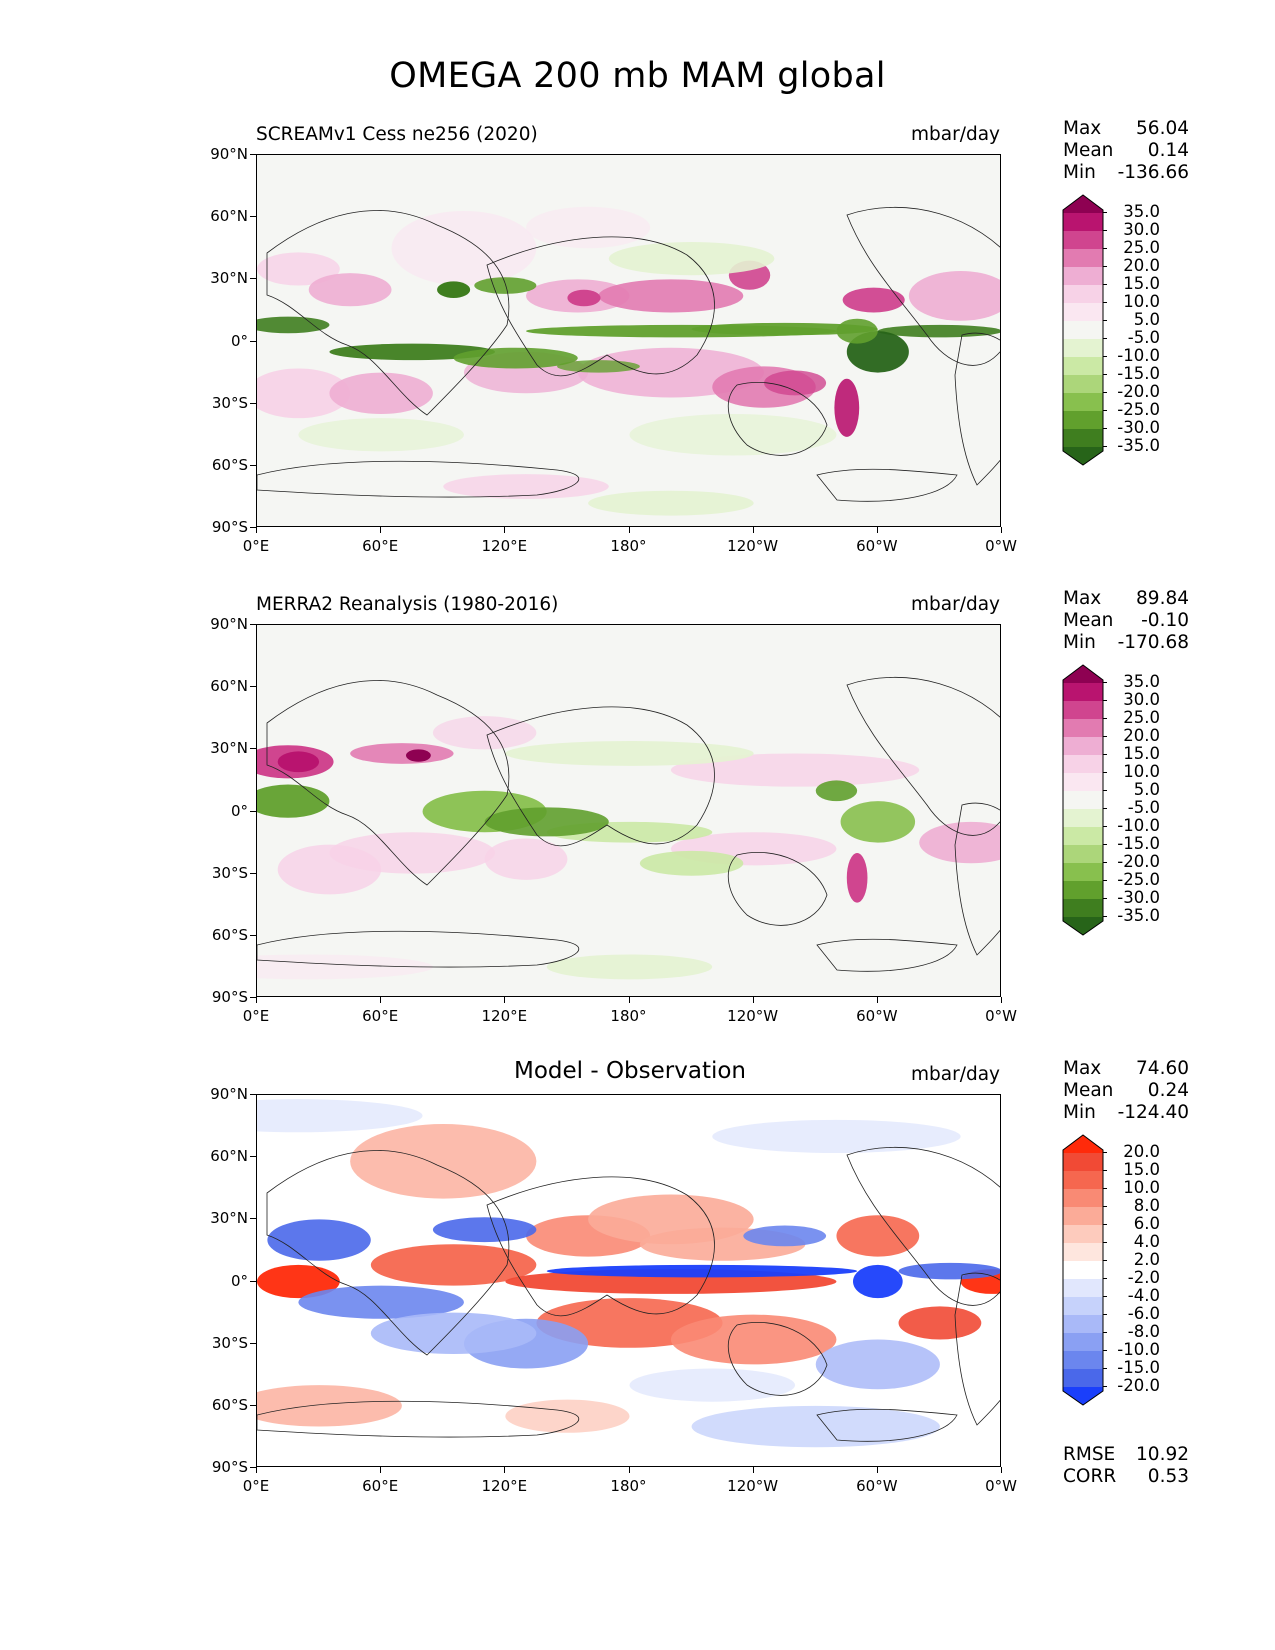 The height and width of the screenshot is (1650, 1275). Describe the element at coordinates (955, 134) in the screenshot. I see `units-model: mbar/day` at that location.